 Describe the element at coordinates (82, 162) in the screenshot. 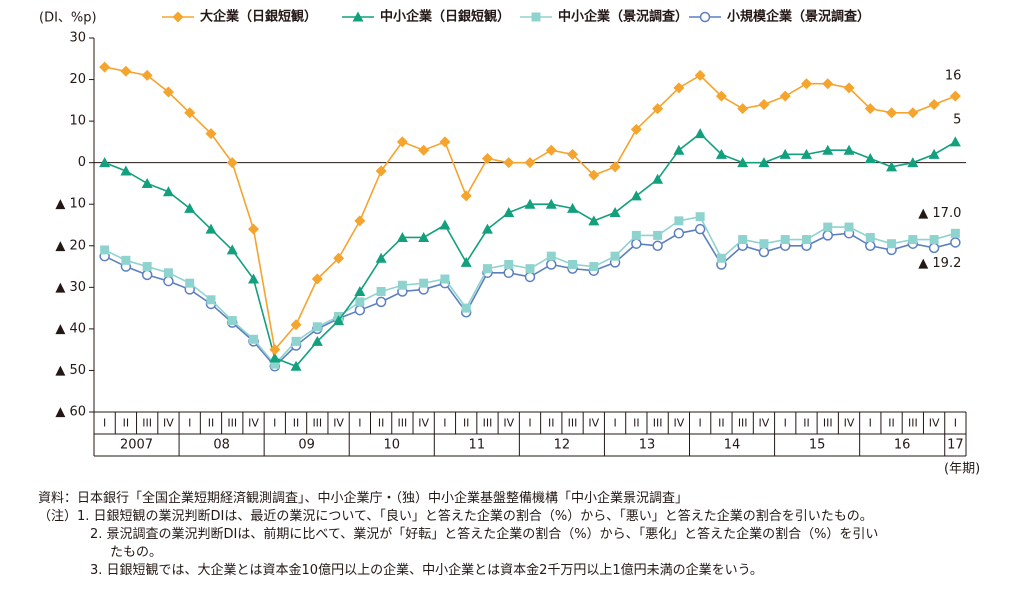

I see `y-tick-label: 0` at that location.